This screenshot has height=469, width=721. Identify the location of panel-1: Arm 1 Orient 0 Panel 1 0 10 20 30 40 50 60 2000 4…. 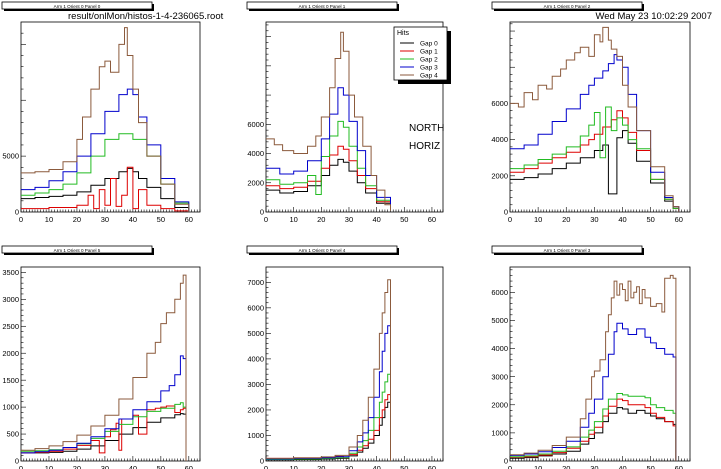
(345, 112).